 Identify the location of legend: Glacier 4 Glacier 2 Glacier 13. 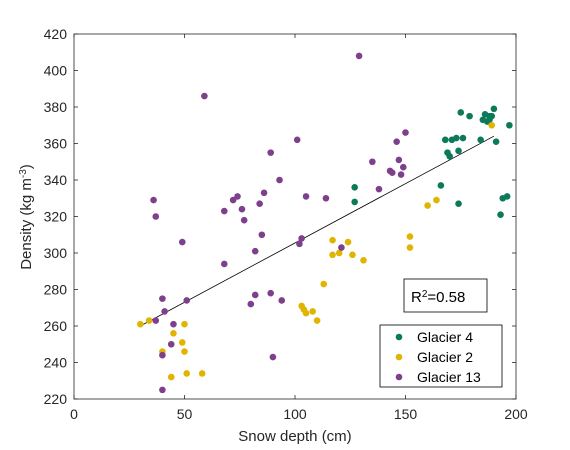
(441, 356).